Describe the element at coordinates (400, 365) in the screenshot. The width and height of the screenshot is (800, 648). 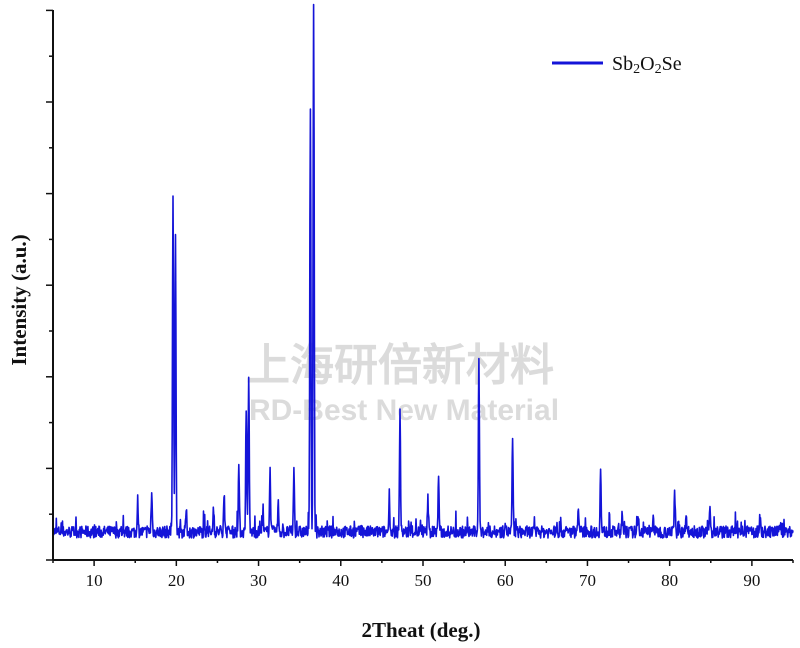
I see `watermark-chinese: 上海研倍新材料` at that location.